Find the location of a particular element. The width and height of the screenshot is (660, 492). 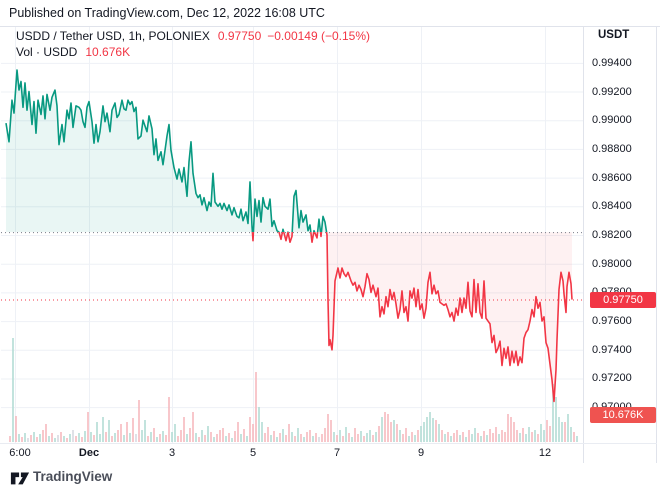

tradingview-logo-icon is located at coordinates (20, 478).